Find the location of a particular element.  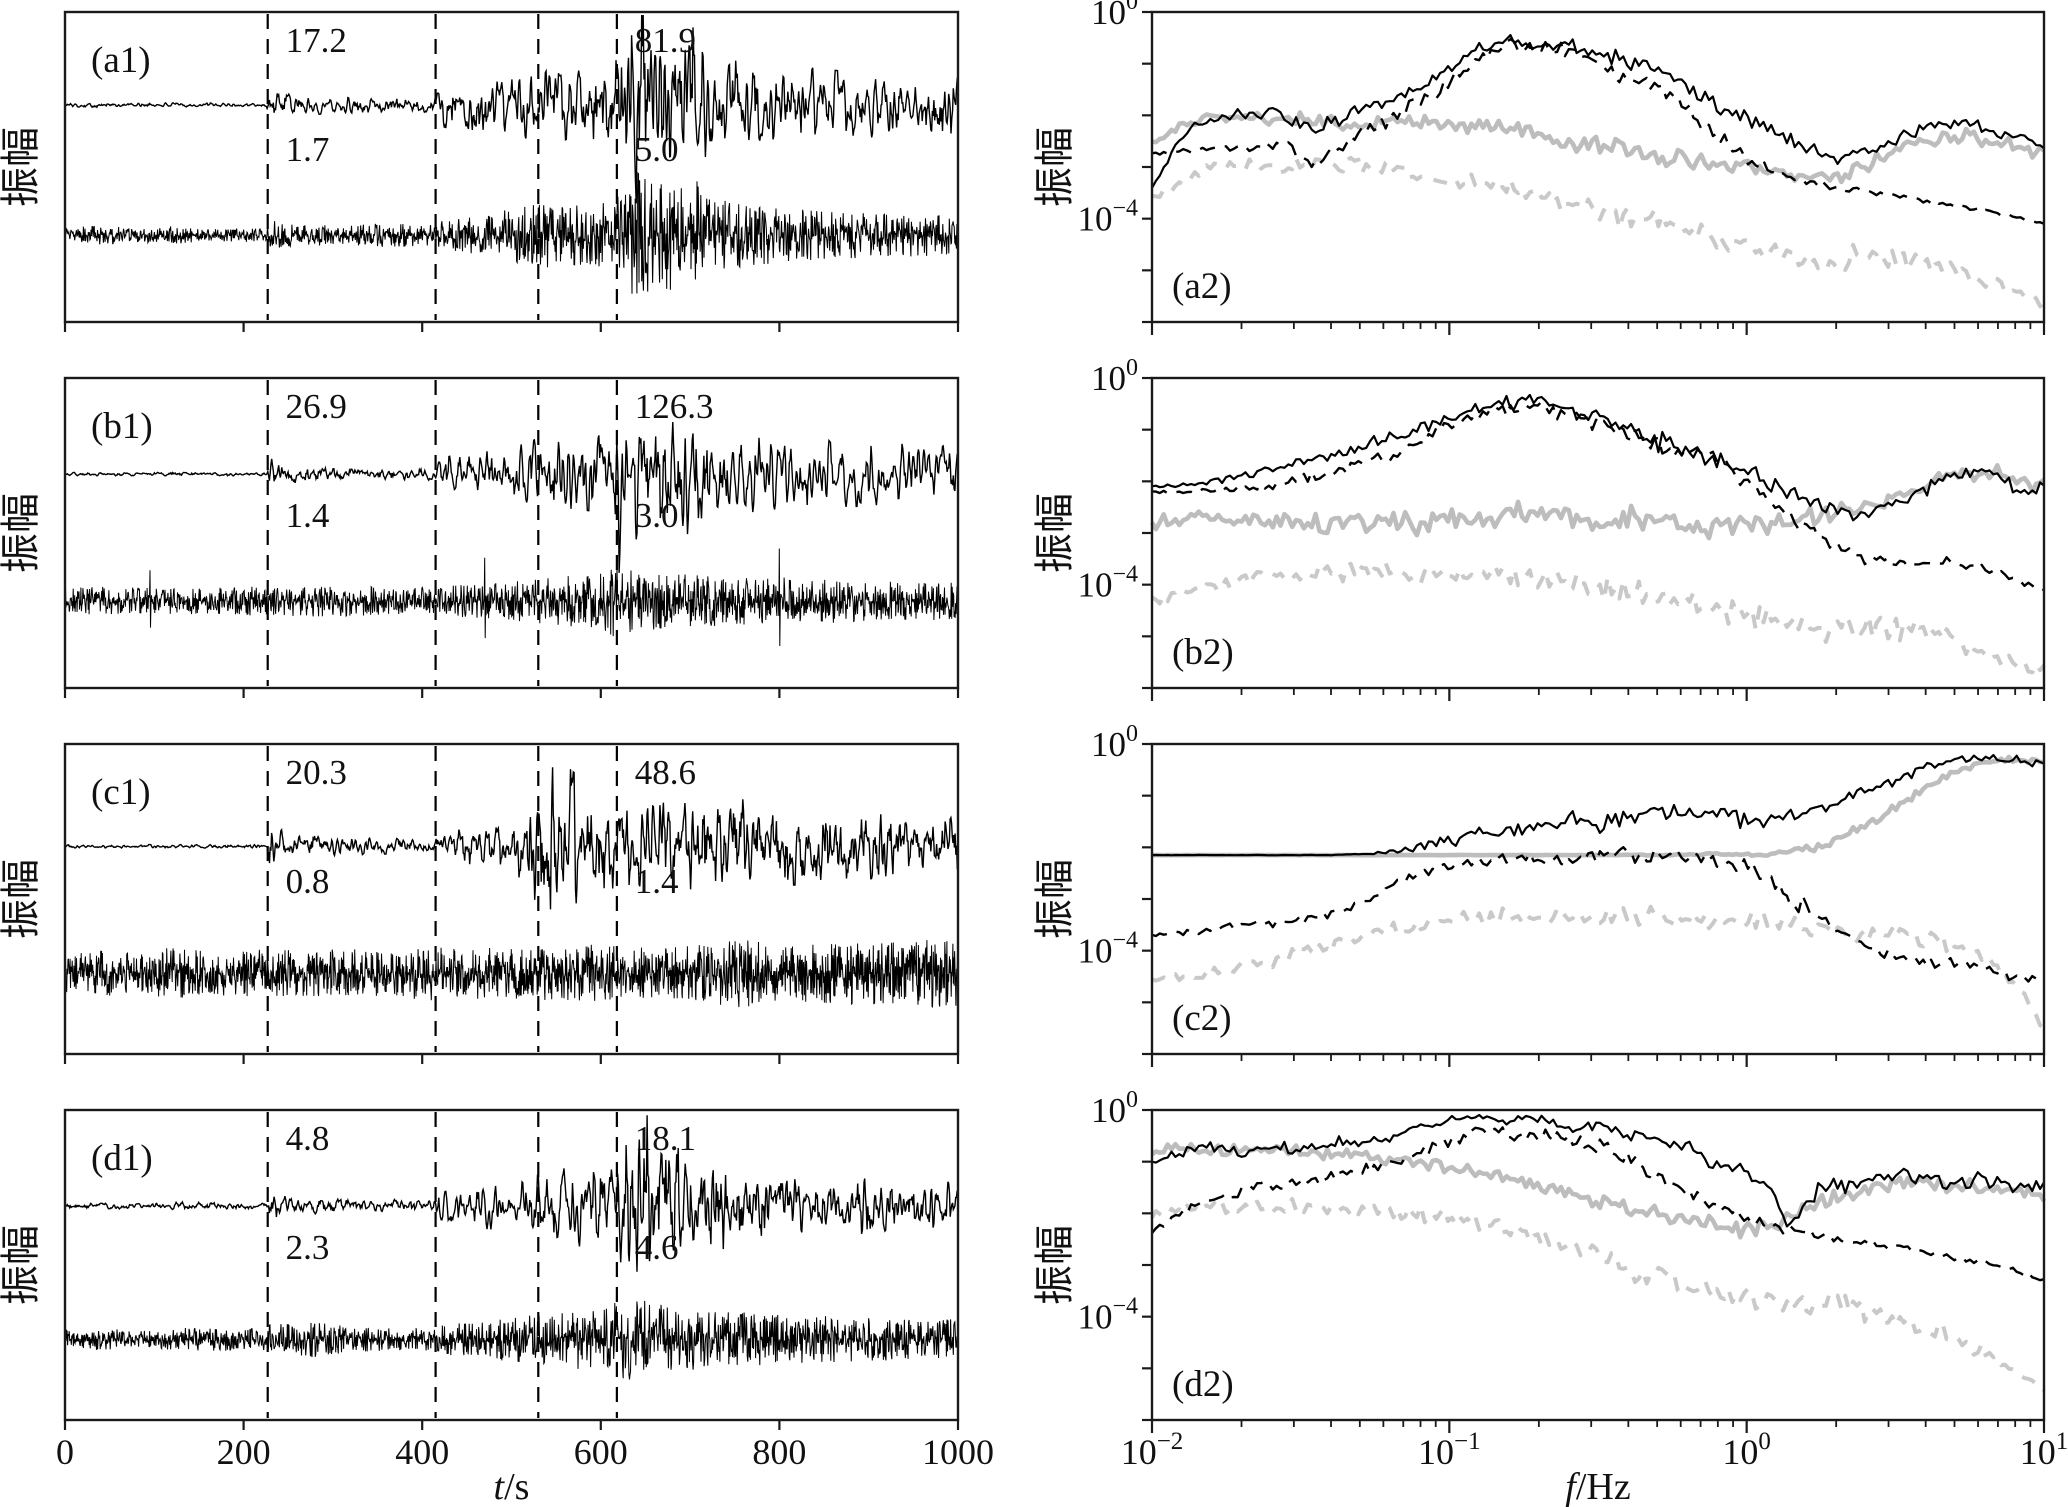

y-axis-label-d2: 振幅 is located at coordinates (1054, 1265).